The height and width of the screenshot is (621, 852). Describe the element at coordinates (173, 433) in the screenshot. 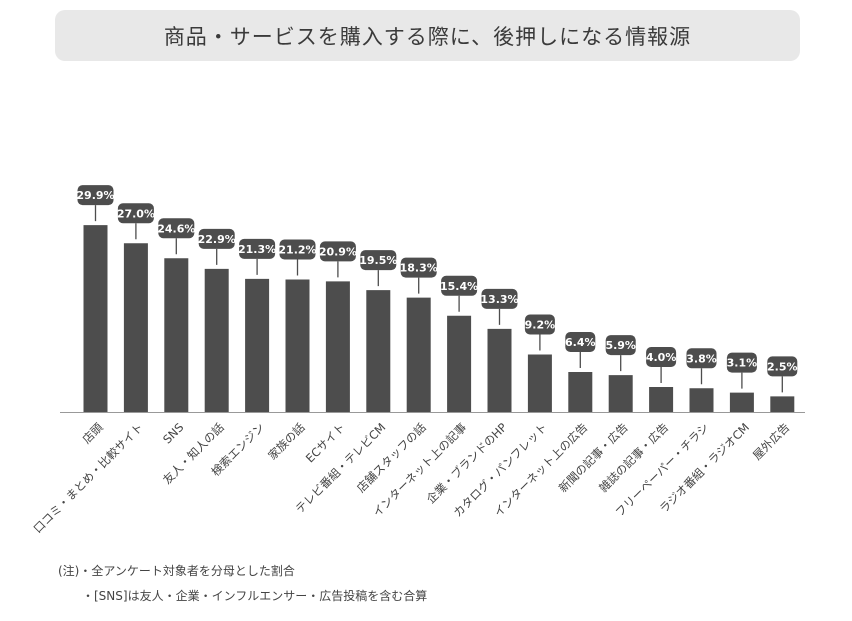

I see `category-label: SNS` at that location.